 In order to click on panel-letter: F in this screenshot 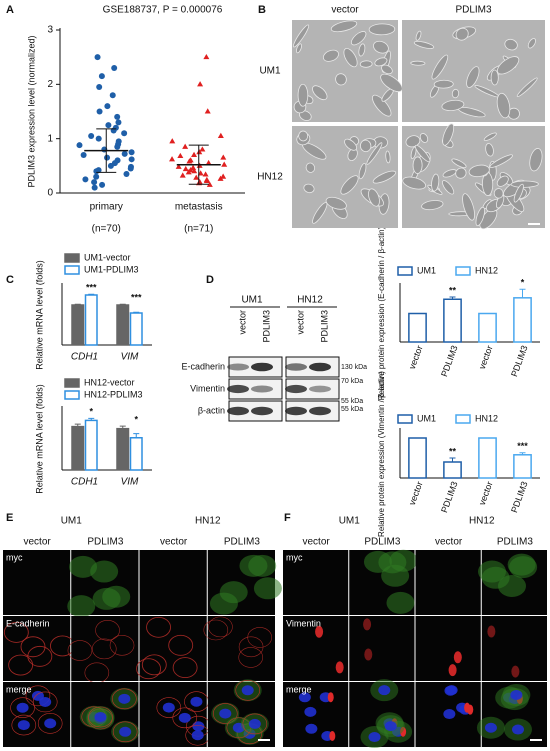, I will do `click(287, 518)`.